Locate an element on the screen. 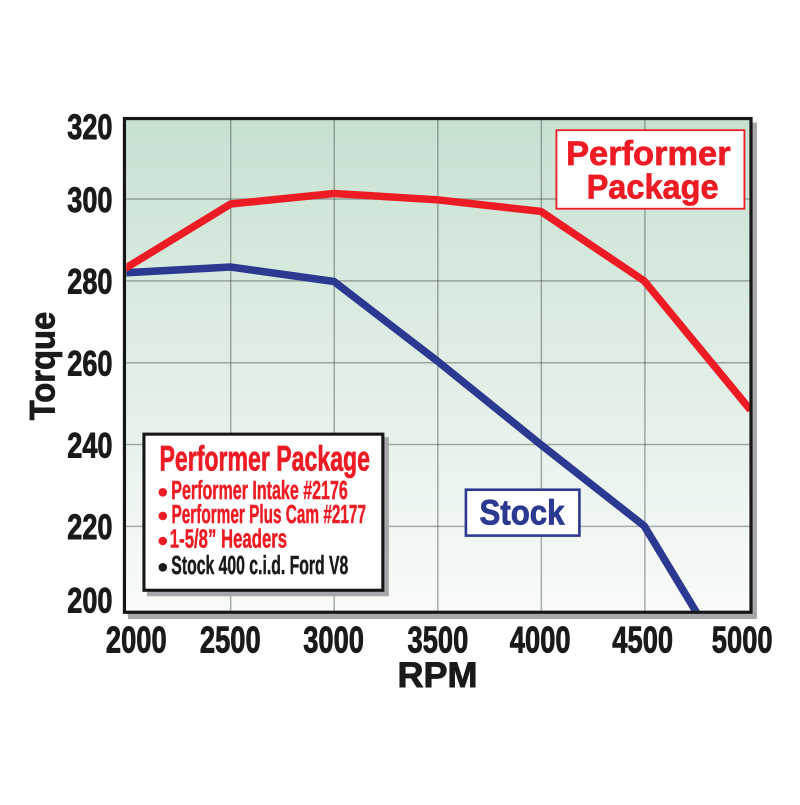 Image resolution: width=800 pixels, height=805 pixels. svg-text: 240 is located at coordinates (89, 445).